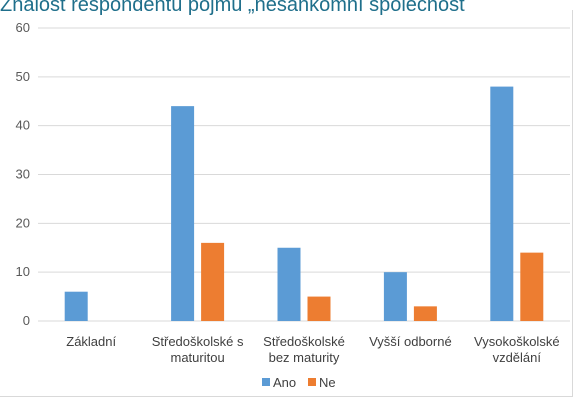  I want to click on x-category-label: Vyšší odborné, so click(410, 341).